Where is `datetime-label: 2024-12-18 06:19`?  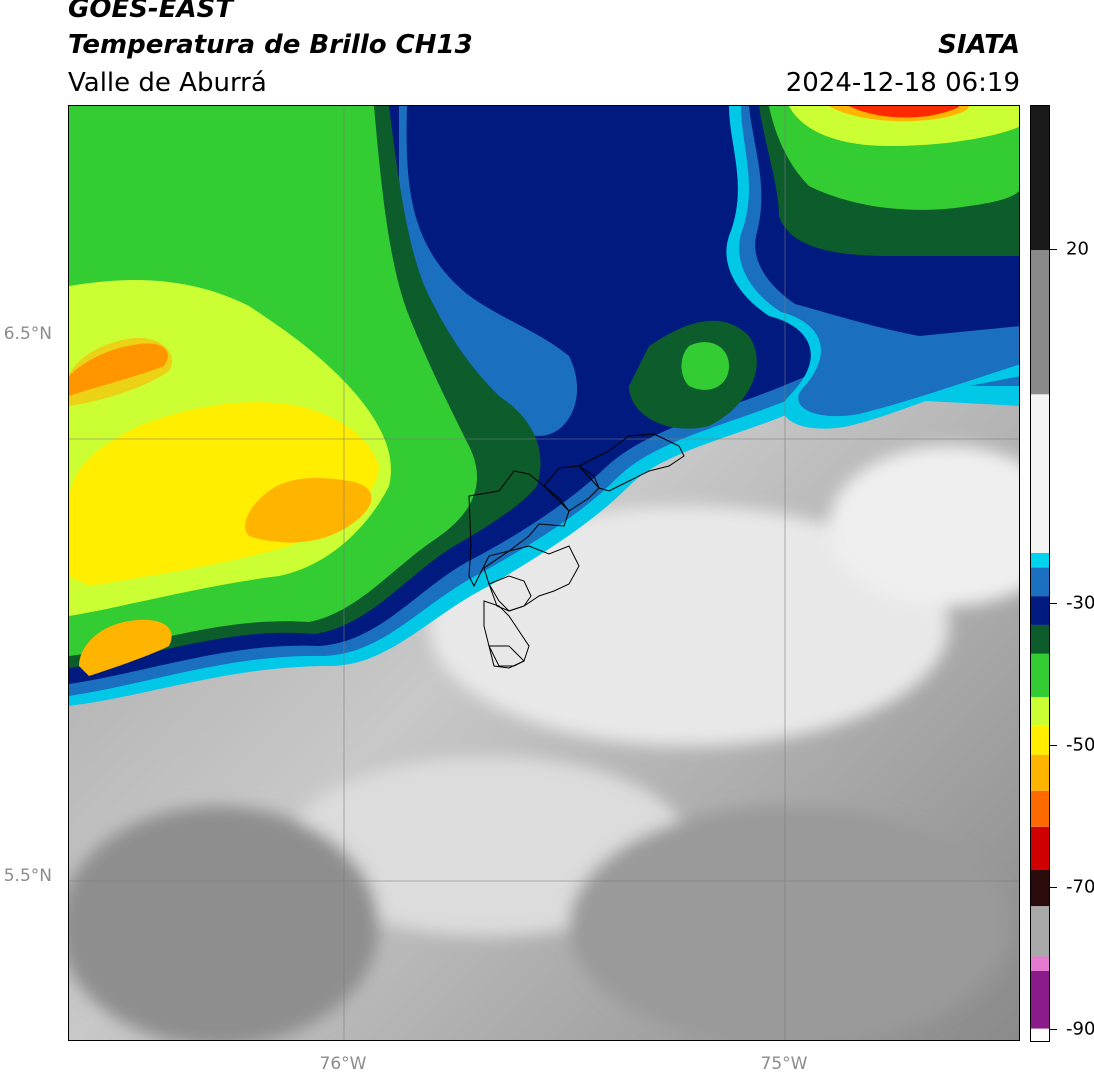 datetime-label: 2024-12-18 06:19 is located at coordinates (902, 83).